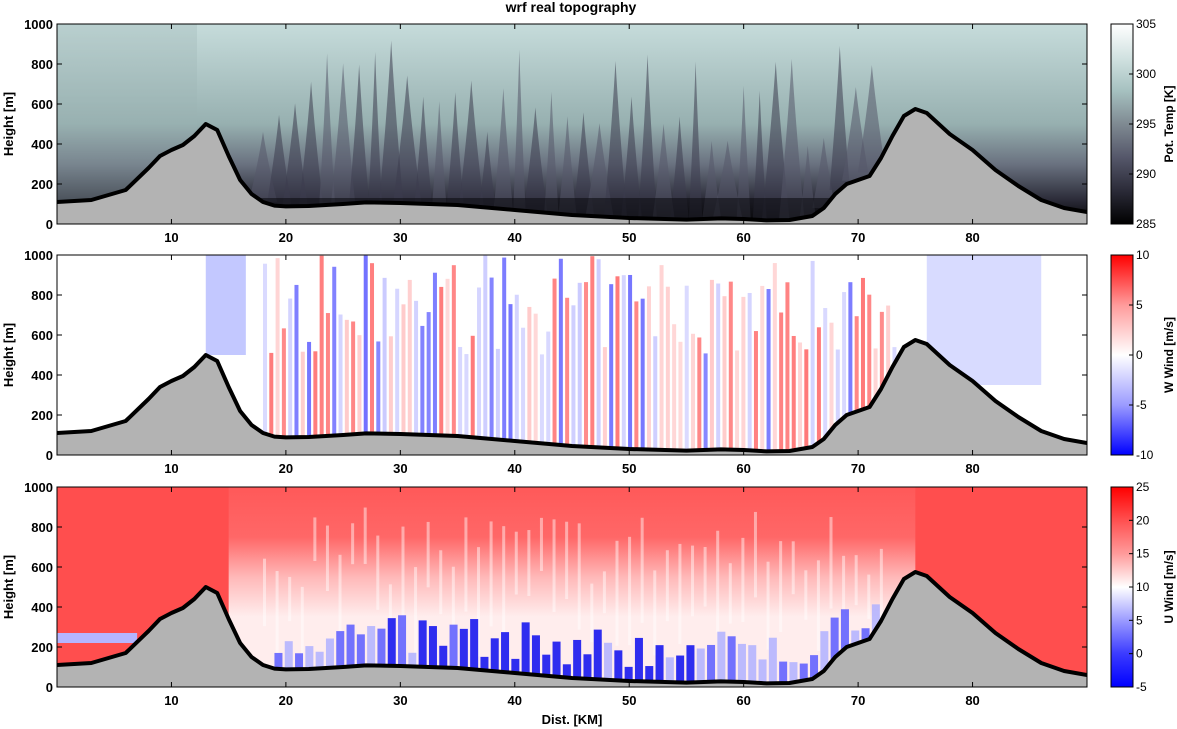 The image size is (1177, 729). What do you see at coordinates (8, 124) in the screenshot?
I see `y-axis-label: Height [m]` at bounding box center [8, 124].